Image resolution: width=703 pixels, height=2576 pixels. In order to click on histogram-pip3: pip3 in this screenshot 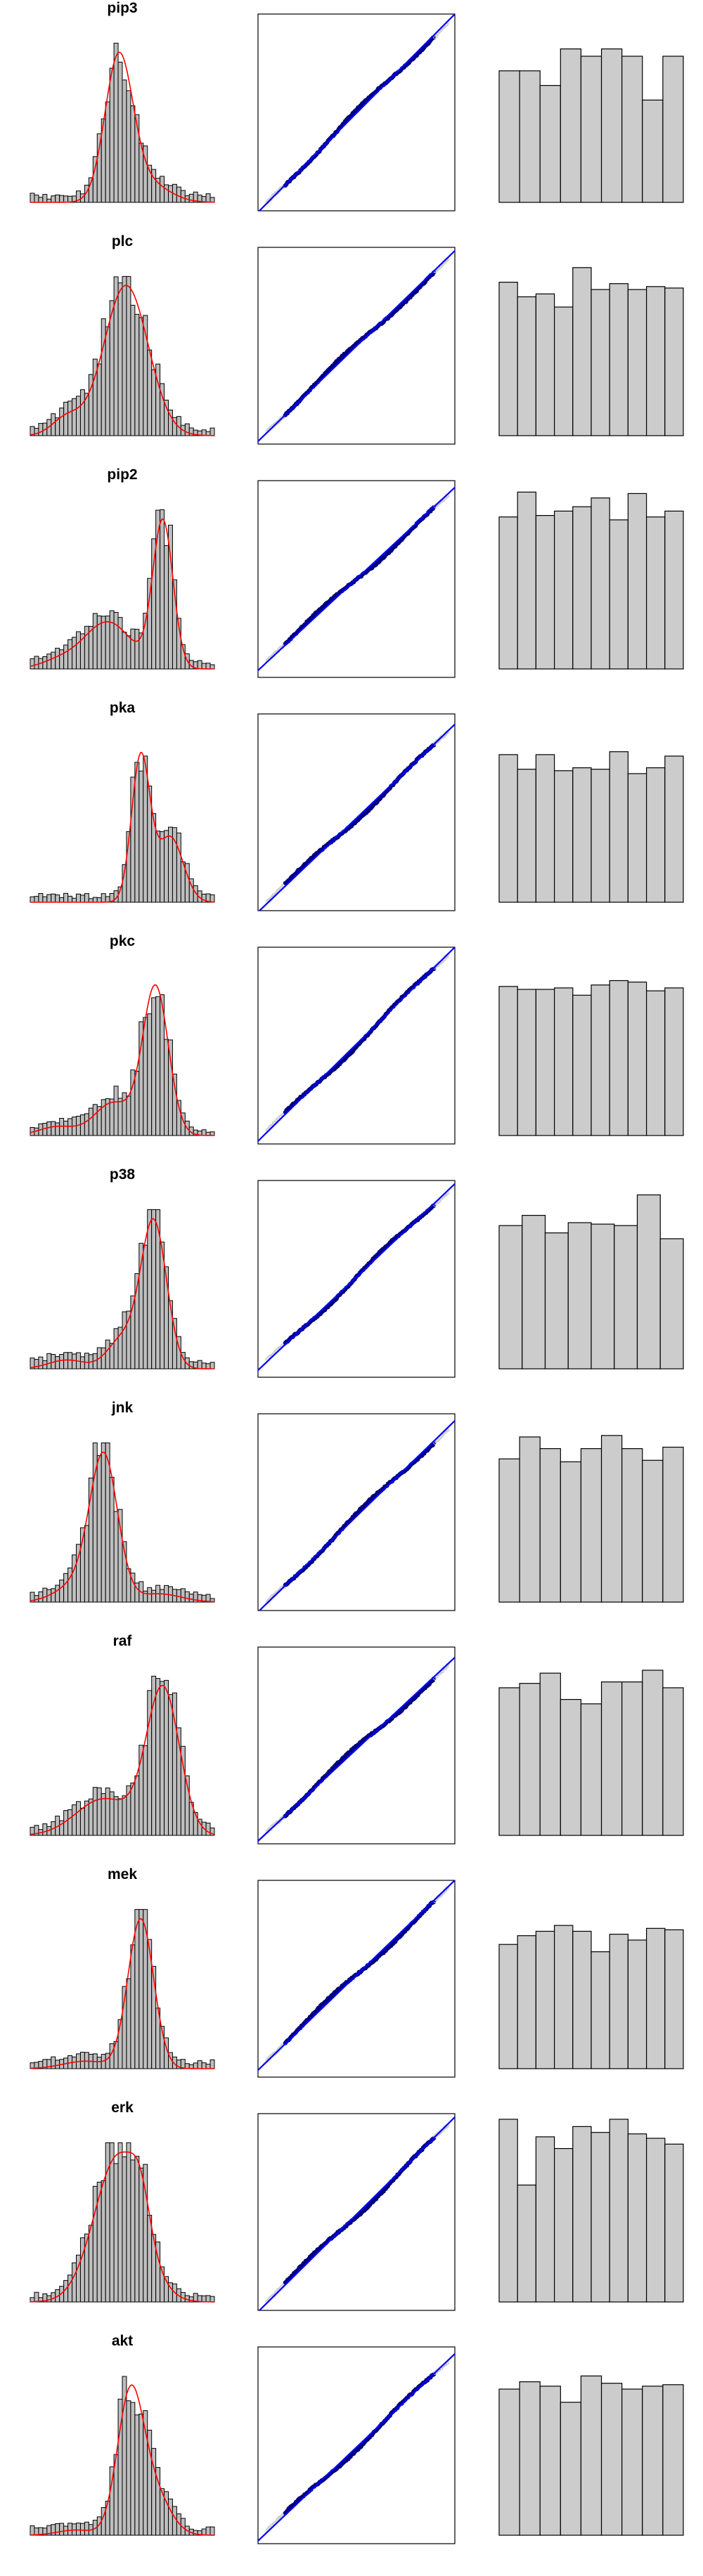, I will do `click(122, 101)`.